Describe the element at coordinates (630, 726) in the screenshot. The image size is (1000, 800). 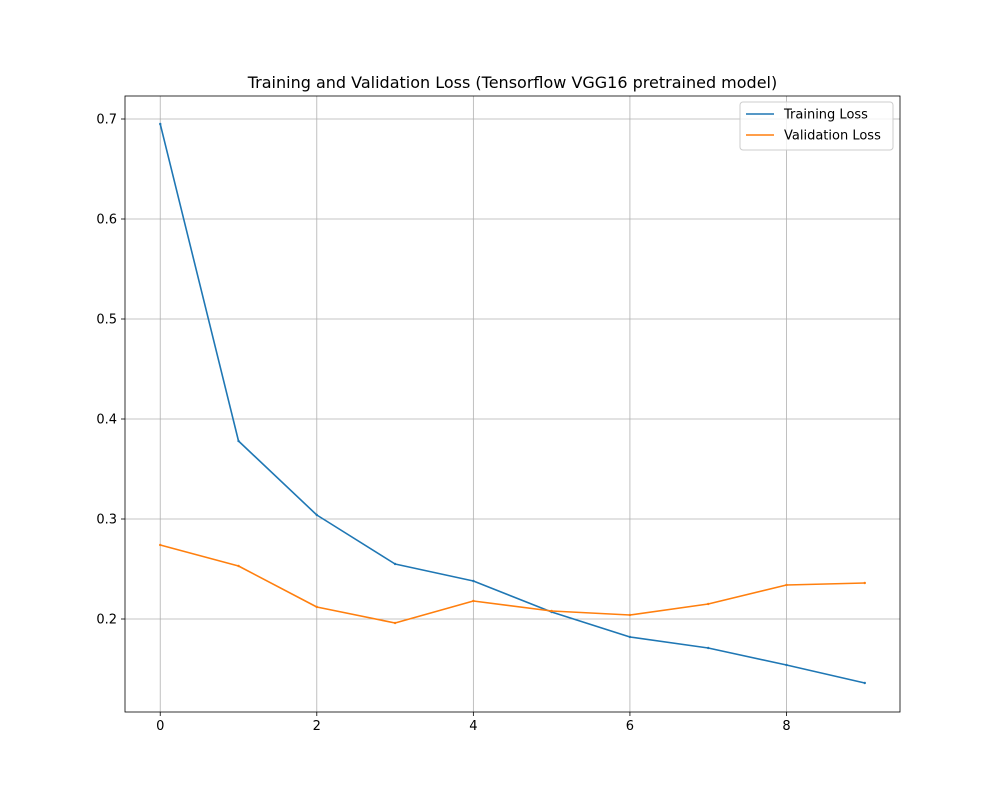
I see `x-tick-label: 6` at that location.